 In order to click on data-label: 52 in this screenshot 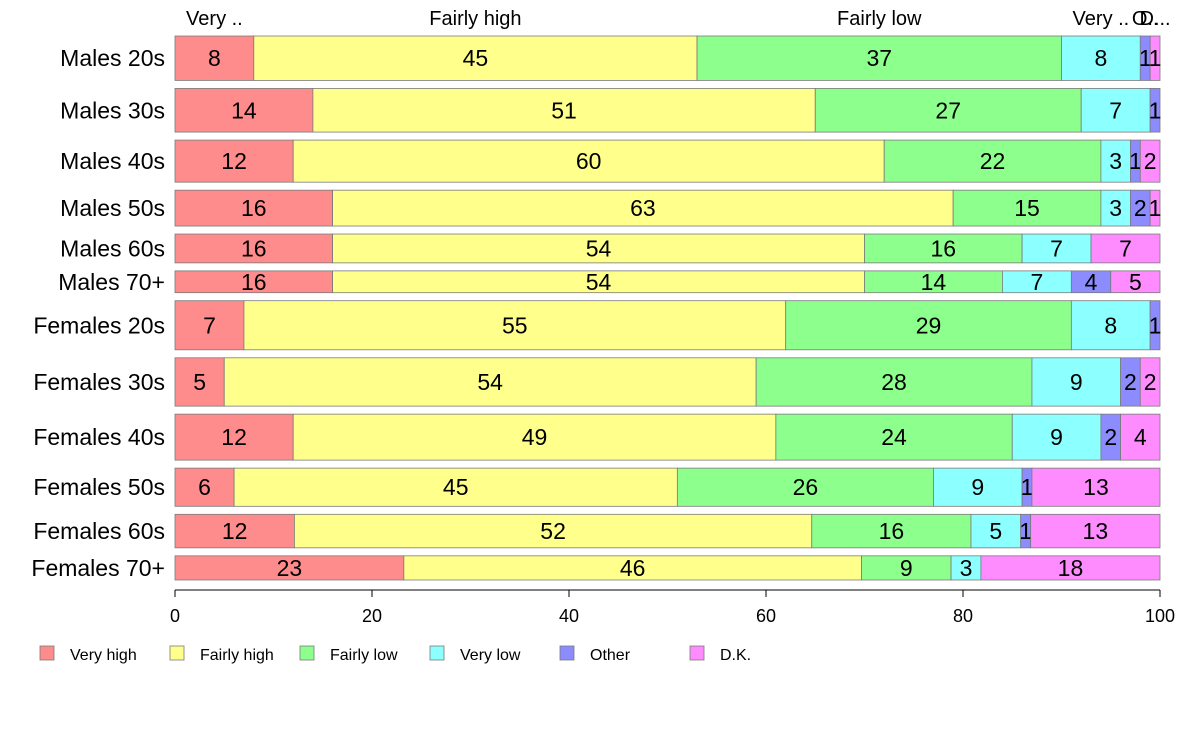, I will do `click(553, 531)`.